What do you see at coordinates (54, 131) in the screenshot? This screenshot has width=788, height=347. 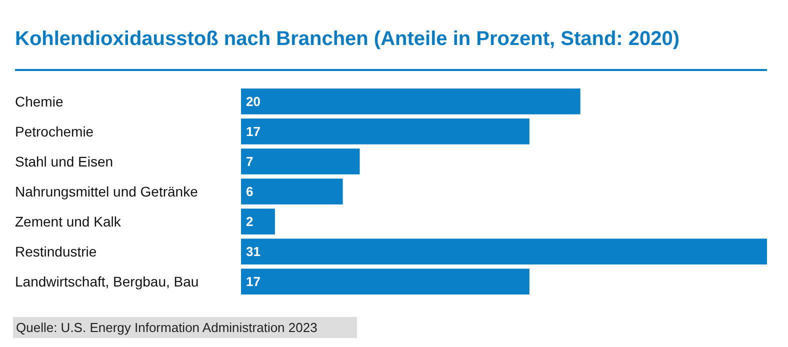 I see `y-tick-label: Petrochemie` at bounding box center [54, 131].